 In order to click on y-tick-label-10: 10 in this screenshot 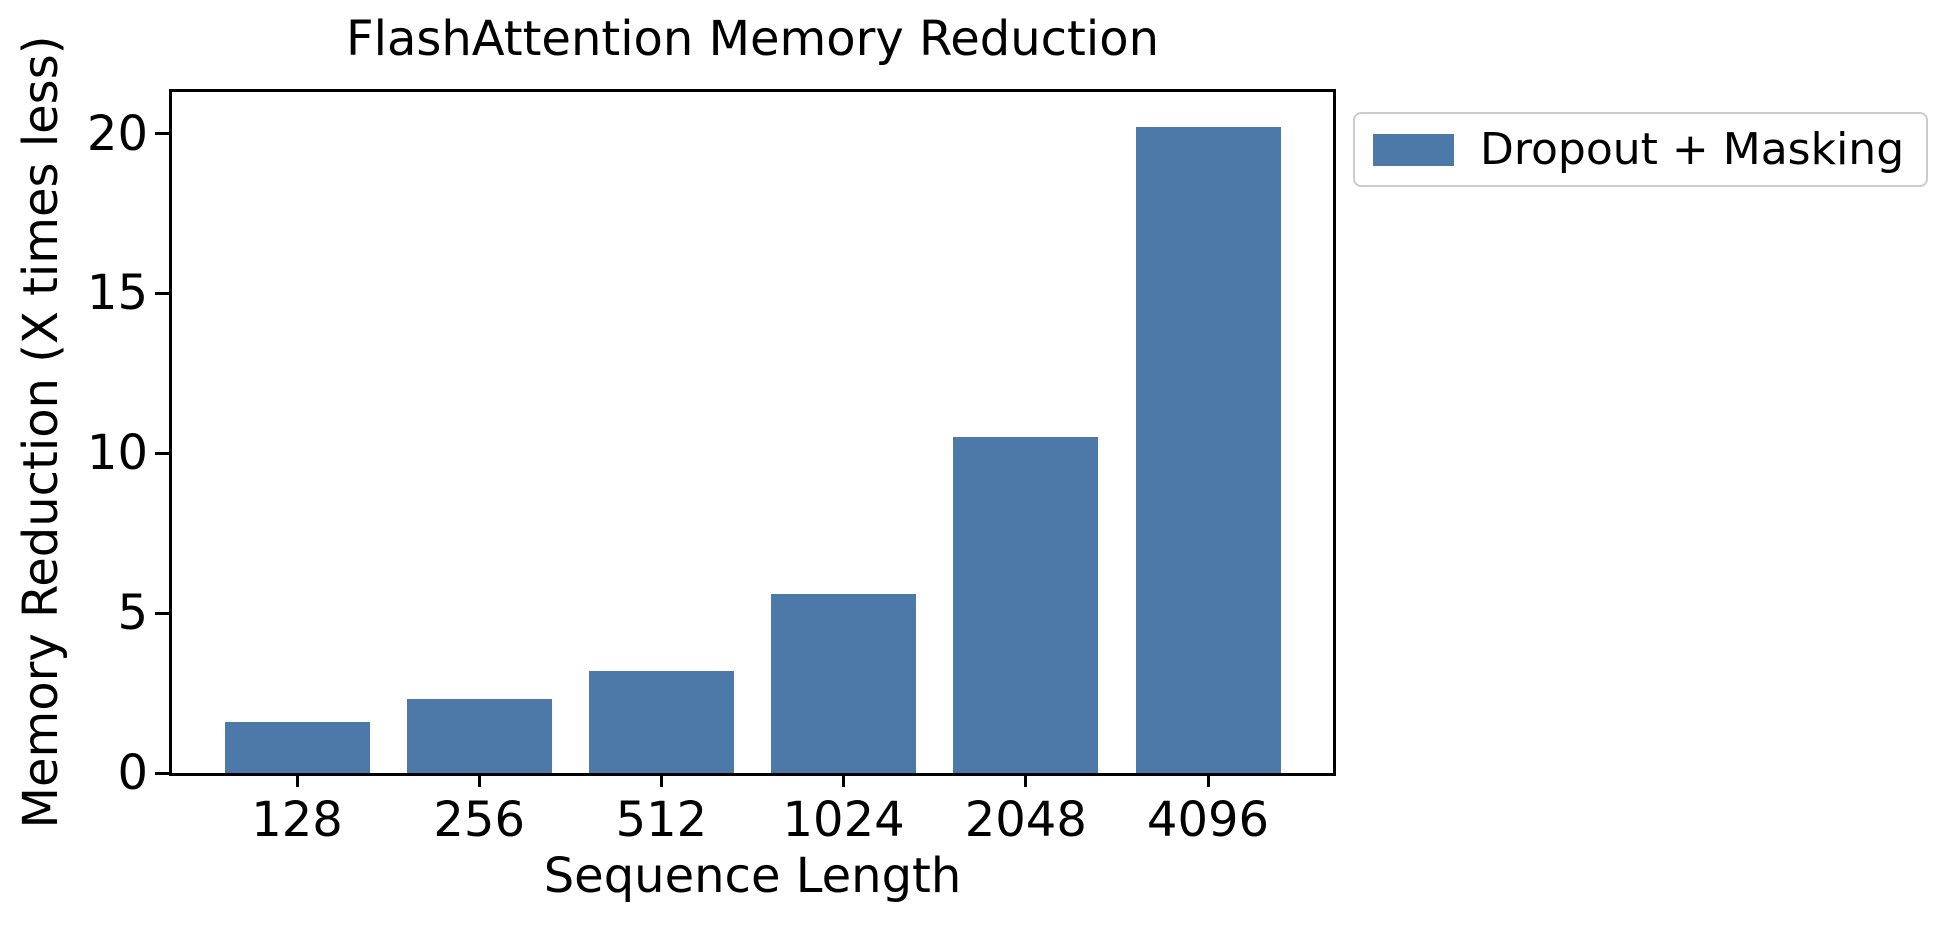, I will do `click(117, 453)`.